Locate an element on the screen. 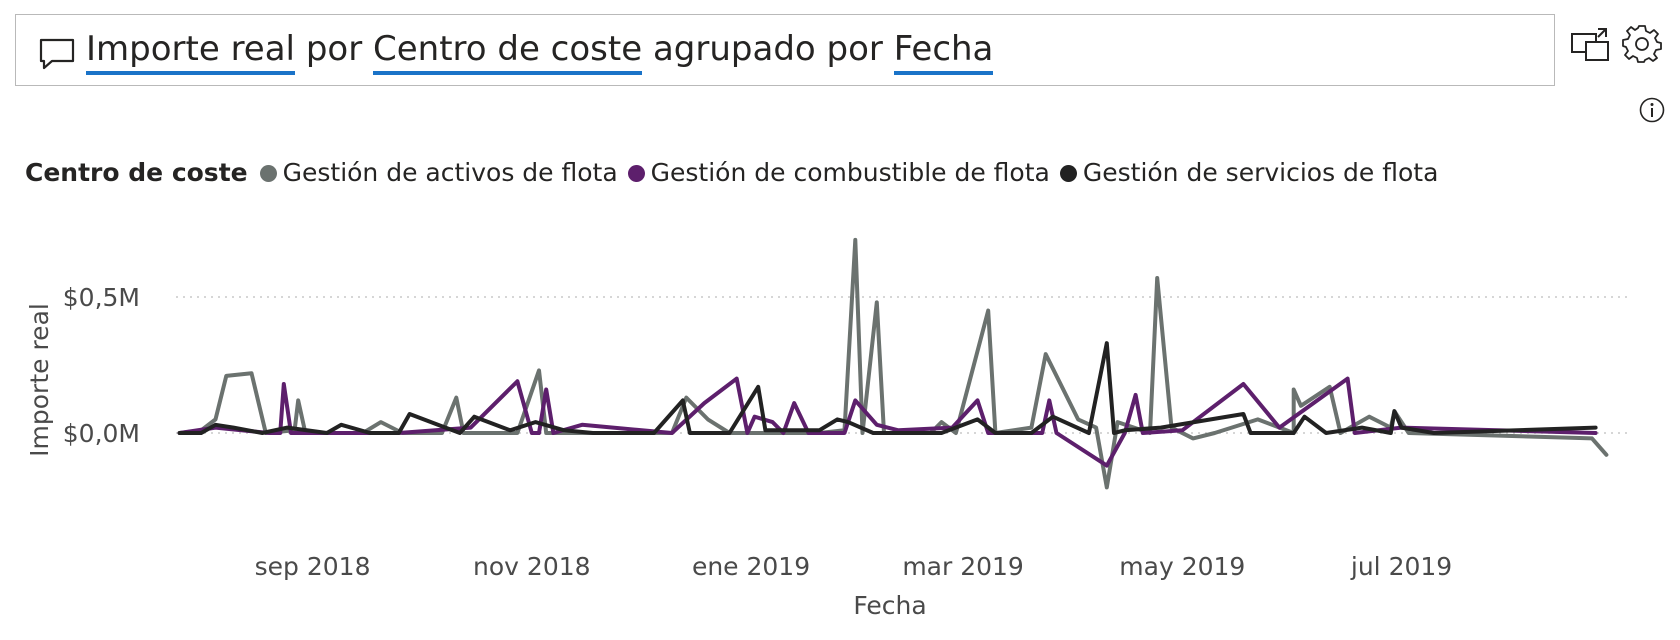 The height and width of the screenshot is (640, 1680). legend-item-combustible: Gestión de combustible de flota is located at coordinates (838, 173).